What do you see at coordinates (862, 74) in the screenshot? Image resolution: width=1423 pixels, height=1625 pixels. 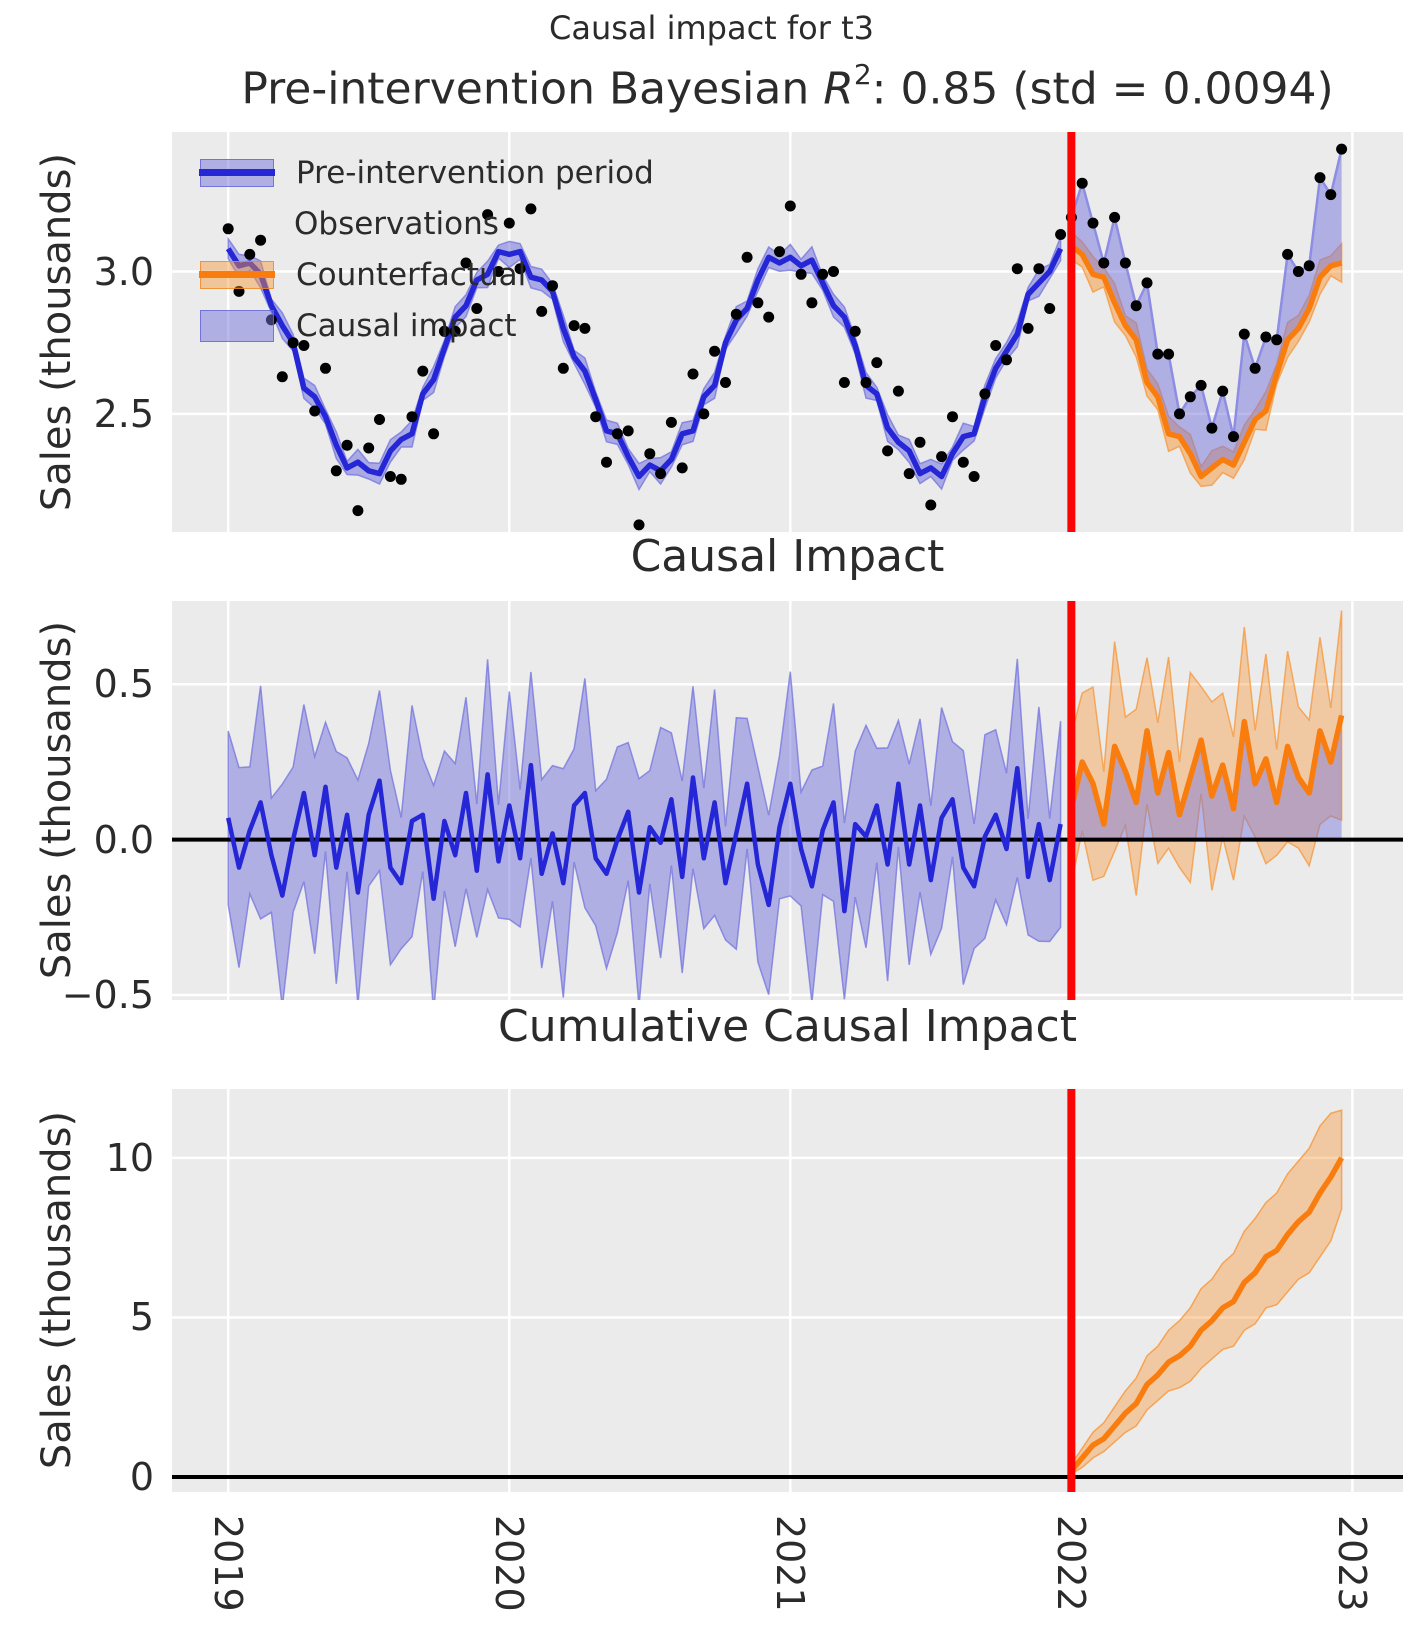 I see `title-superscript-2: 2` at bounding box center [862, 74].